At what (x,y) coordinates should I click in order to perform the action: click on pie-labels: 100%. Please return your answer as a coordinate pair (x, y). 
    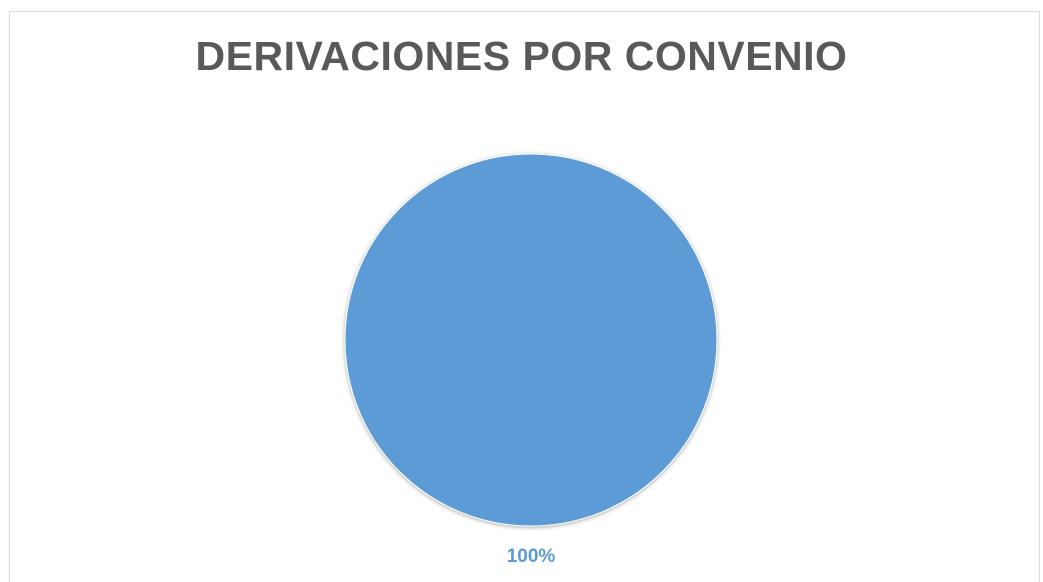
    Looking at the image, I should click on (531, 556).